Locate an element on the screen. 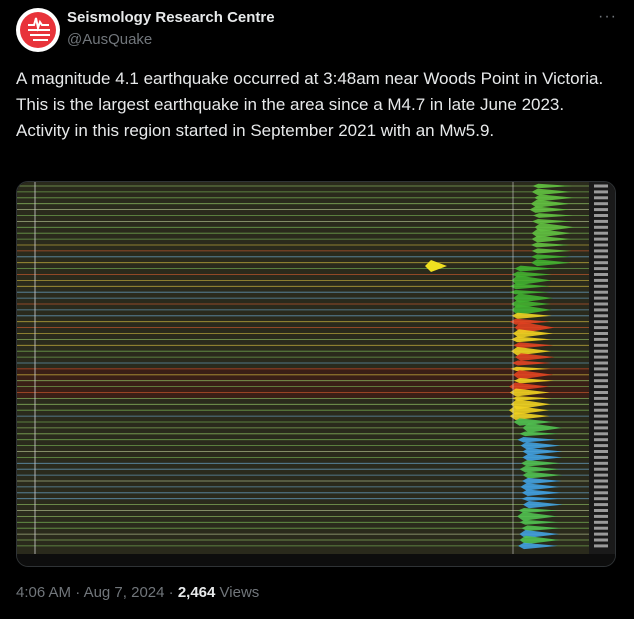  date: Aug 7, 2024 is located at coordinates (124, 592).